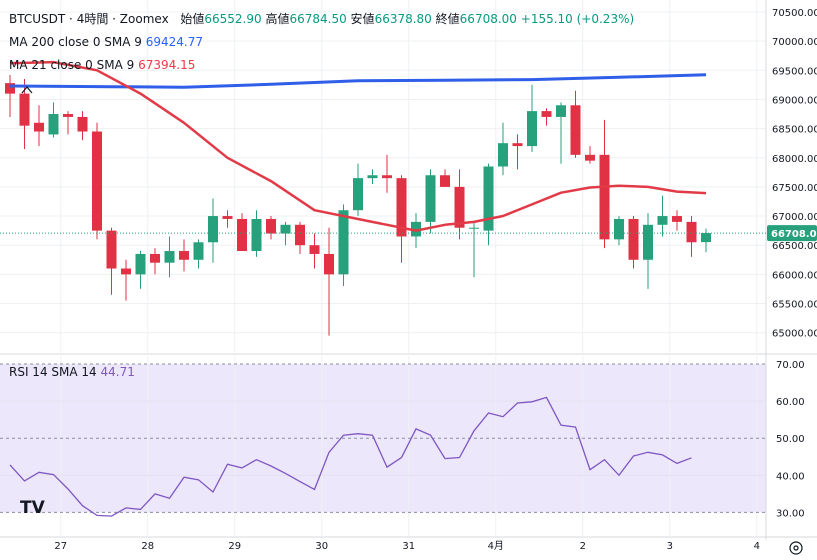  I want to click on price-axis-label: 66000.00, so click(794, 275).